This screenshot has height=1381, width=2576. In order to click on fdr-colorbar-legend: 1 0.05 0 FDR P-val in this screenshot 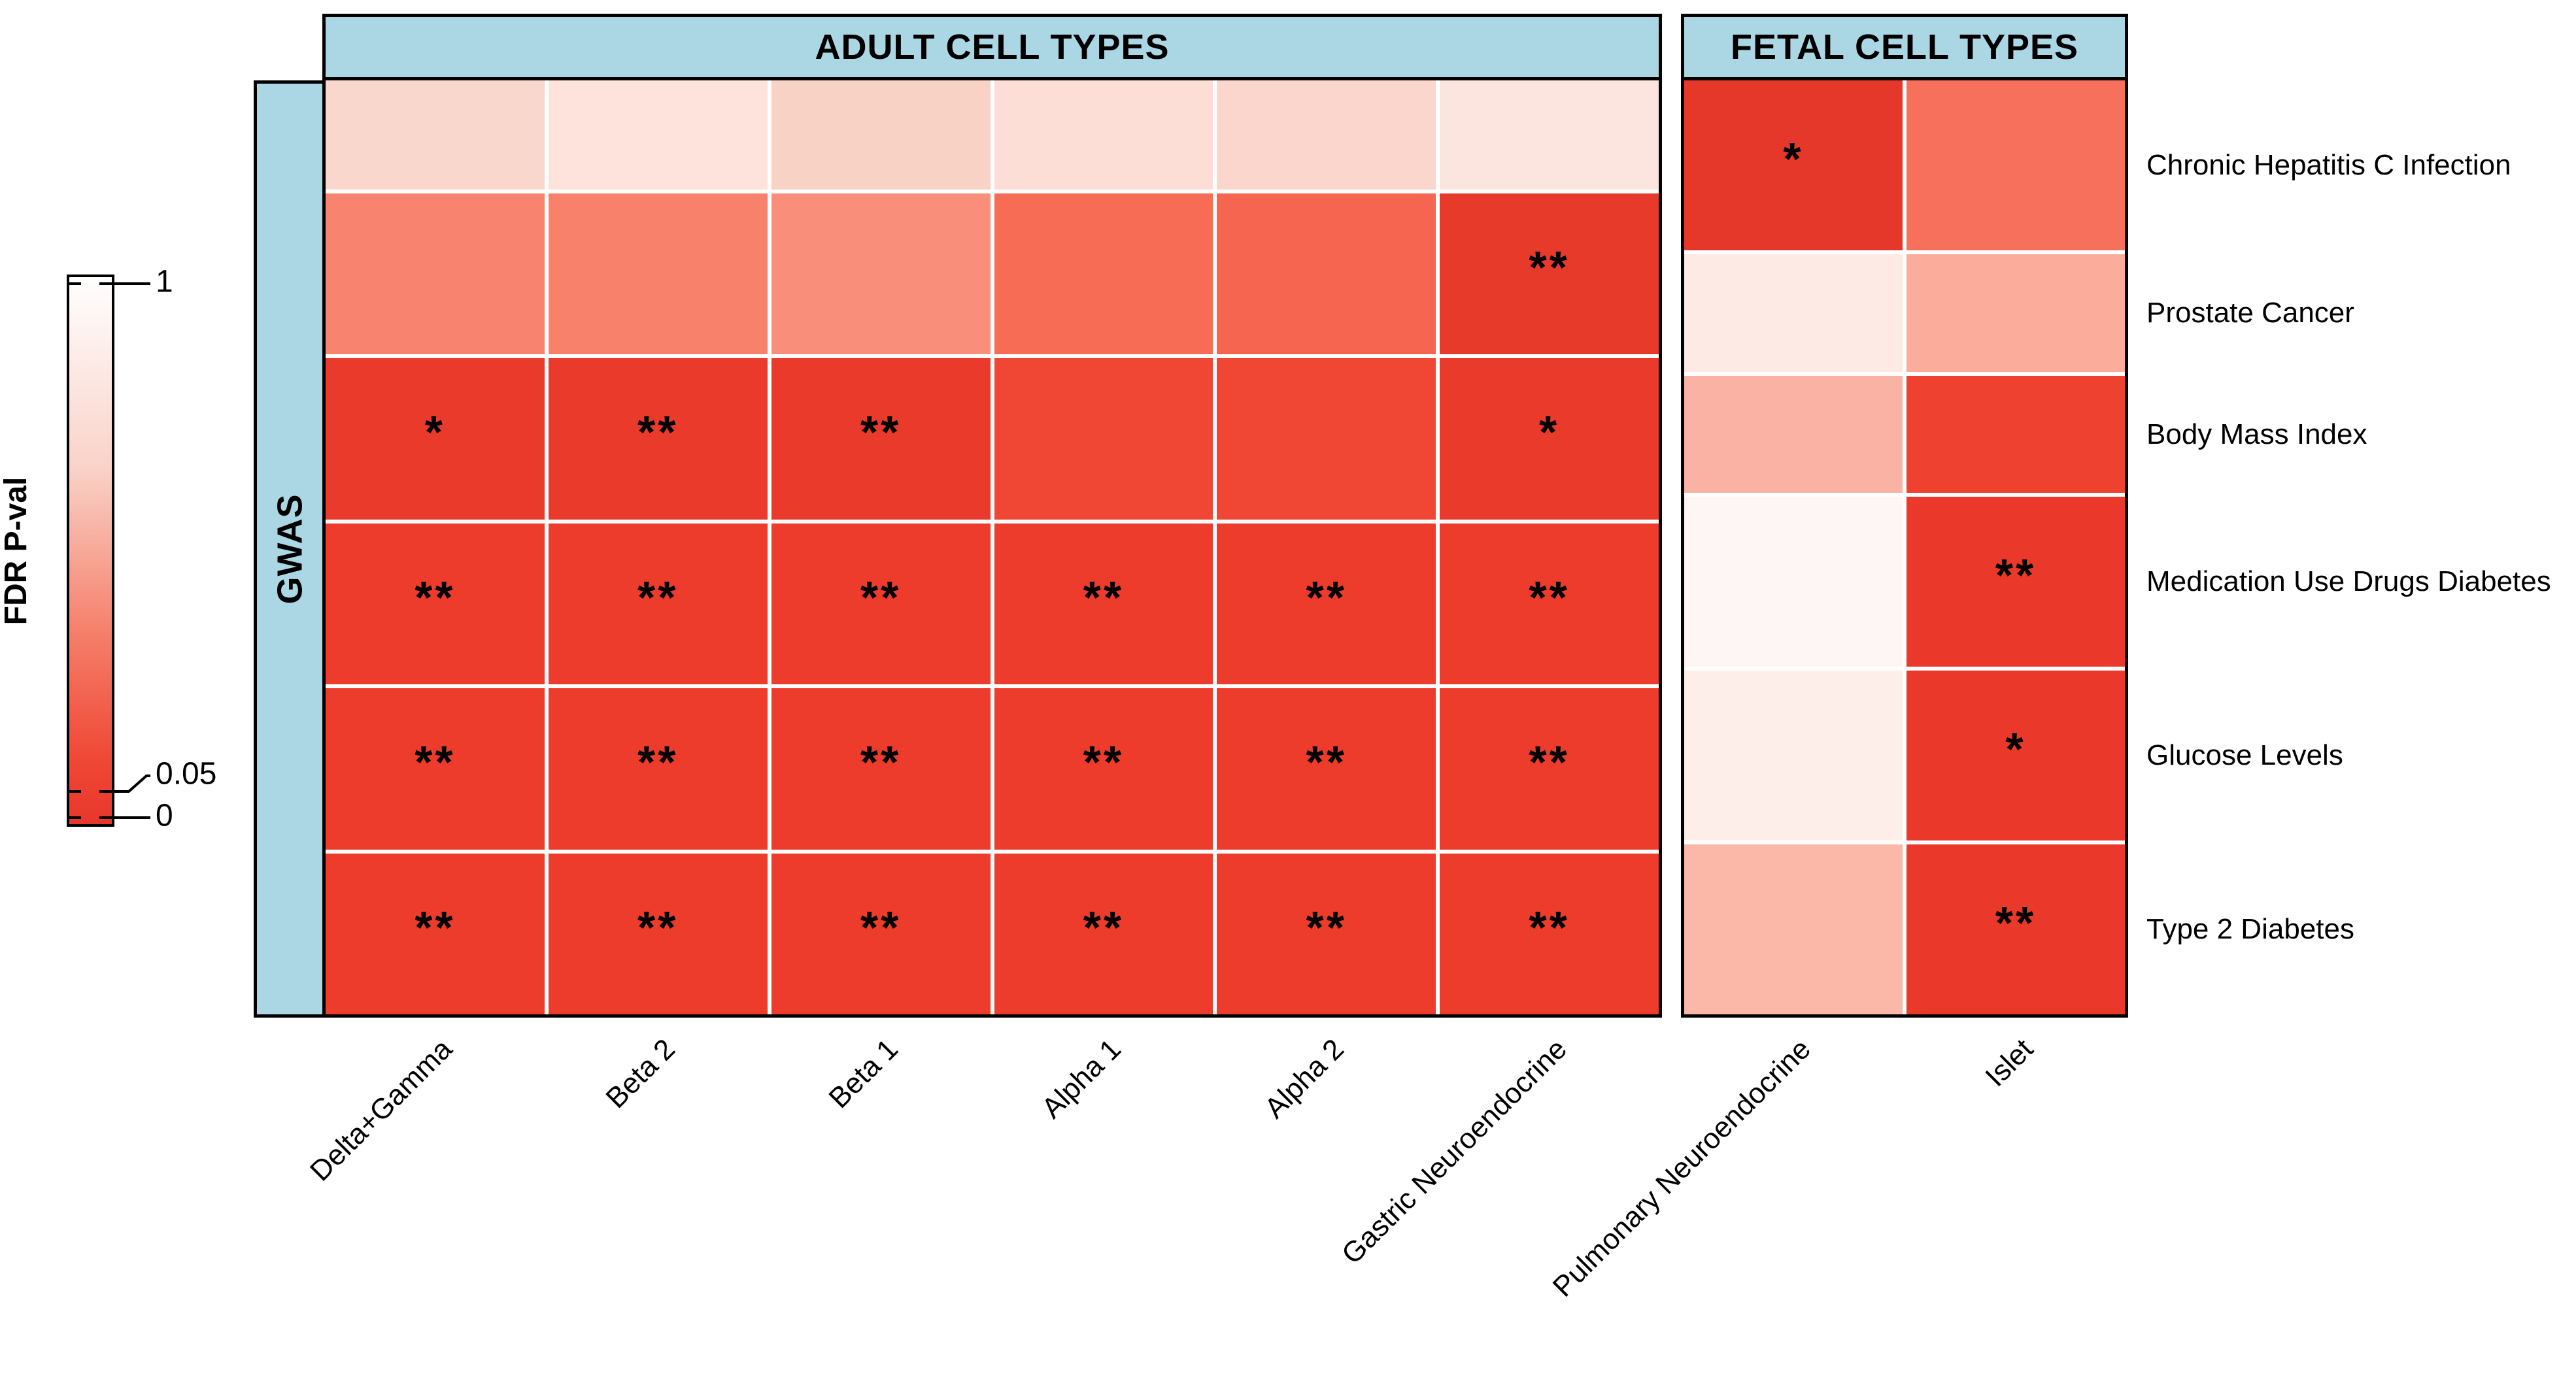, I will do `click(108, 549)`.